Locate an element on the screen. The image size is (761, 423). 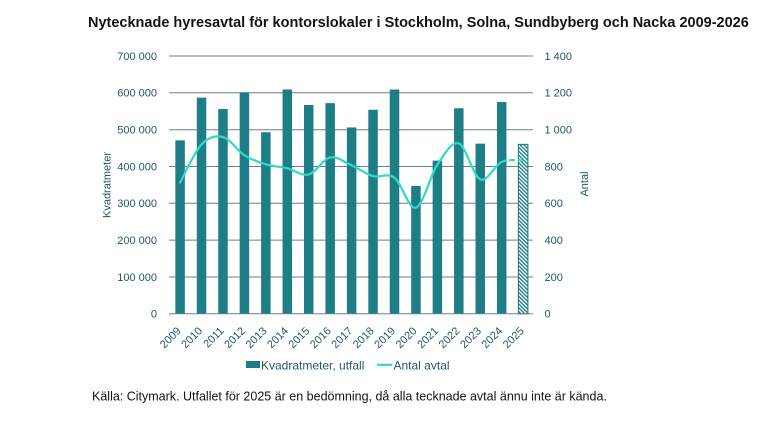
svg-text: 1 200 is located at coordinates (559, 94).